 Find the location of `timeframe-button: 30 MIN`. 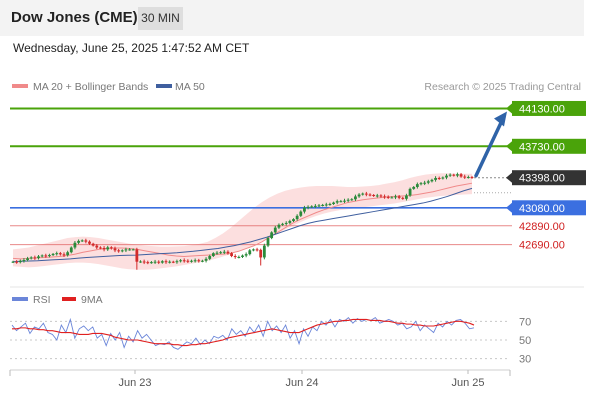

timeframe-button: 30 MIN is located at coordinates (160, 18).